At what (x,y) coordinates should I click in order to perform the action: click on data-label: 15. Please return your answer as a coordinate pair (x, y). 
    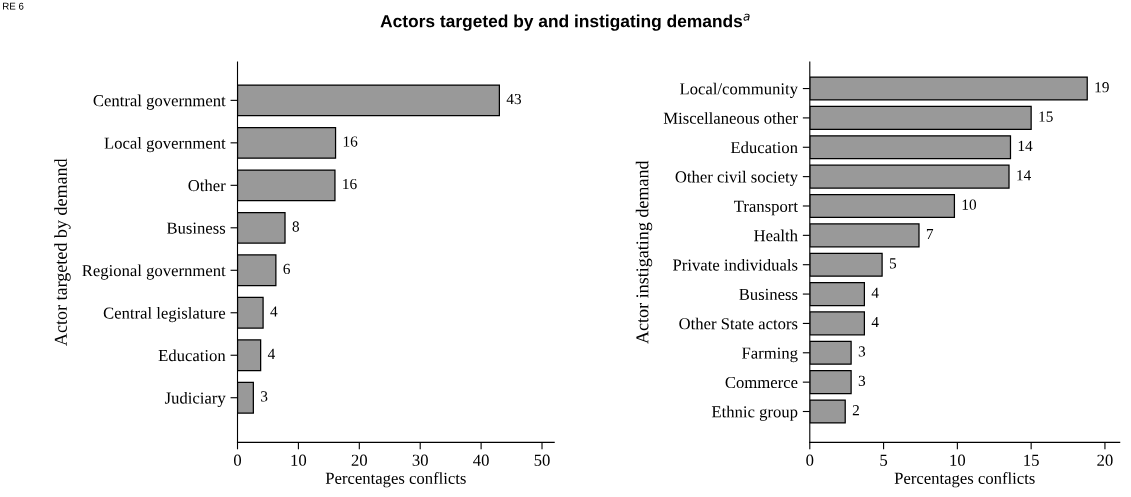
    Looking at the image, I should click on (1046, 116).